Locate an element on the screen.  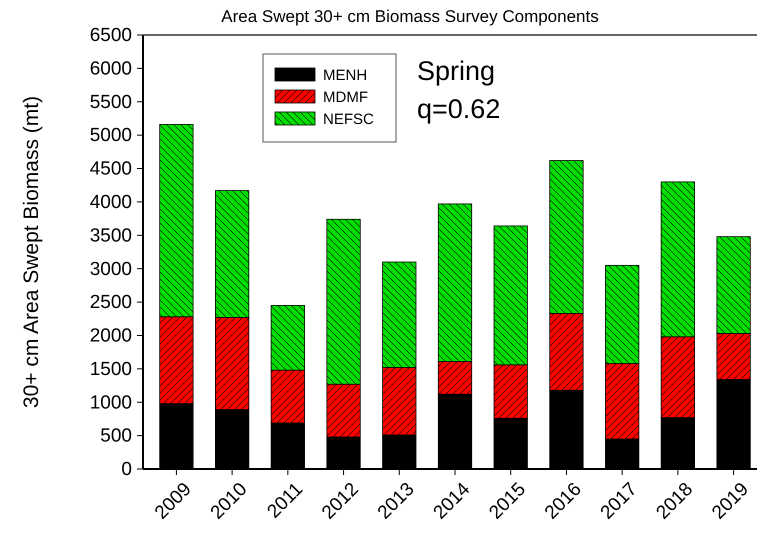
y-tick-label: 6000 is located at coordinates (111, 69).